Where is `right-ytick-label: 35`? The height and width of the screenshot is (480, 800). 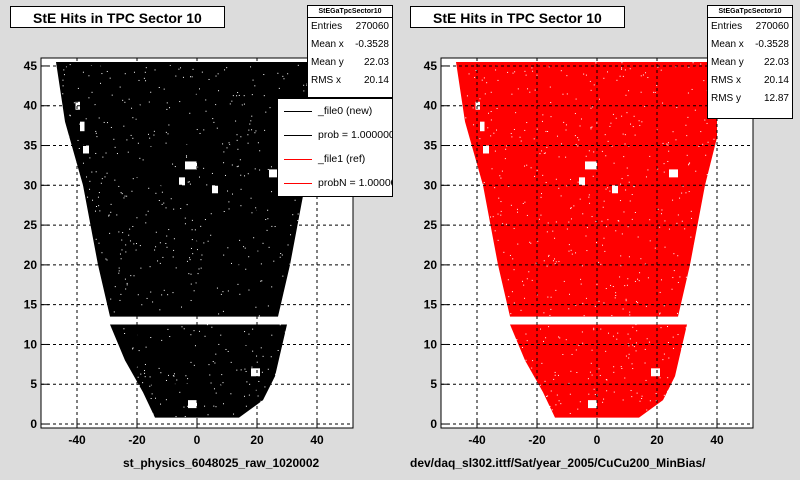 right-ytick-label: 35 is located at coordinates (431, 146).